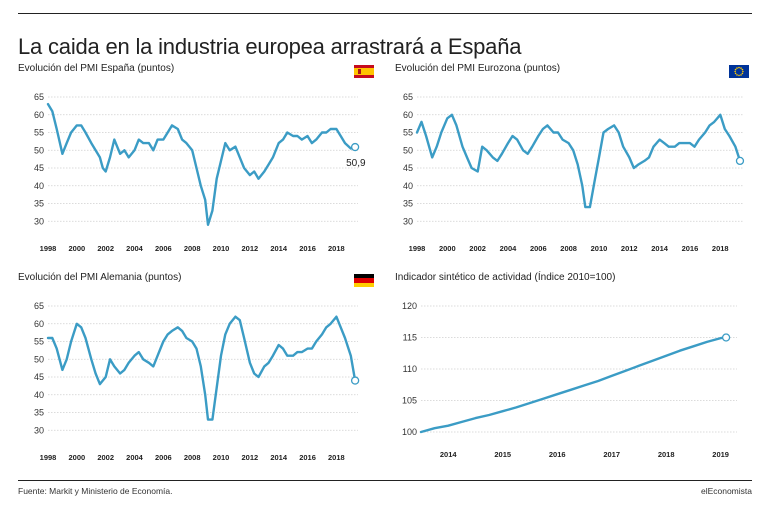 Image resolution: width=770 pixels, height=507 pixels. What do you see at coordinates (410, 369) in the screenshot?
I see `y-tick-label: 110` at bounding box center [410, 369].